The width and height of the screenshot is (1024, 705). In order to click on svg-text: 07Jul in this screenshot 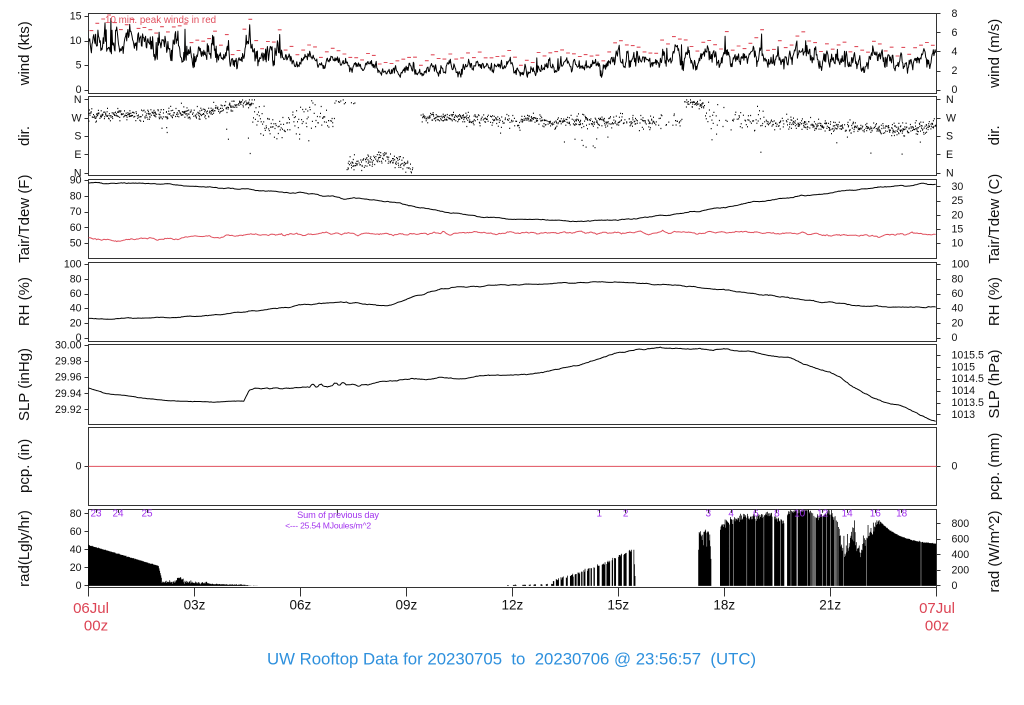, I will do `click(937, 608)`.